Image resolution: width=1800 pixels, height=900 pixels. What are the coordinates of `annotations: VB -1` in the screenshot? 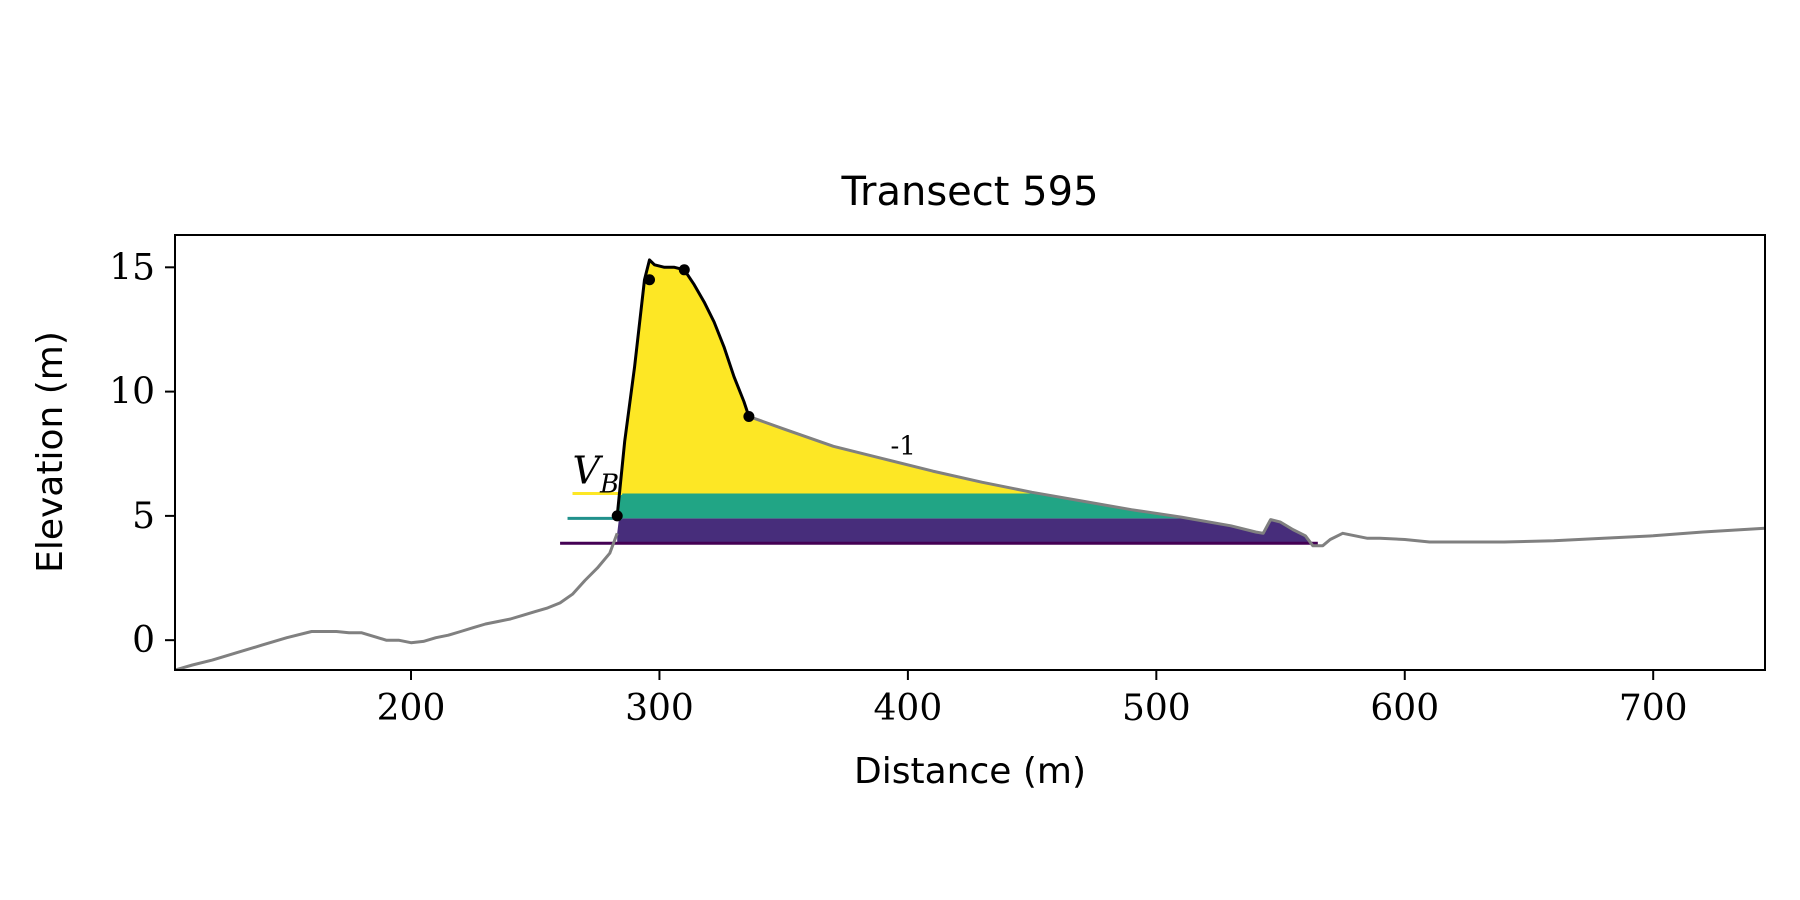 It's located at (744, 466).